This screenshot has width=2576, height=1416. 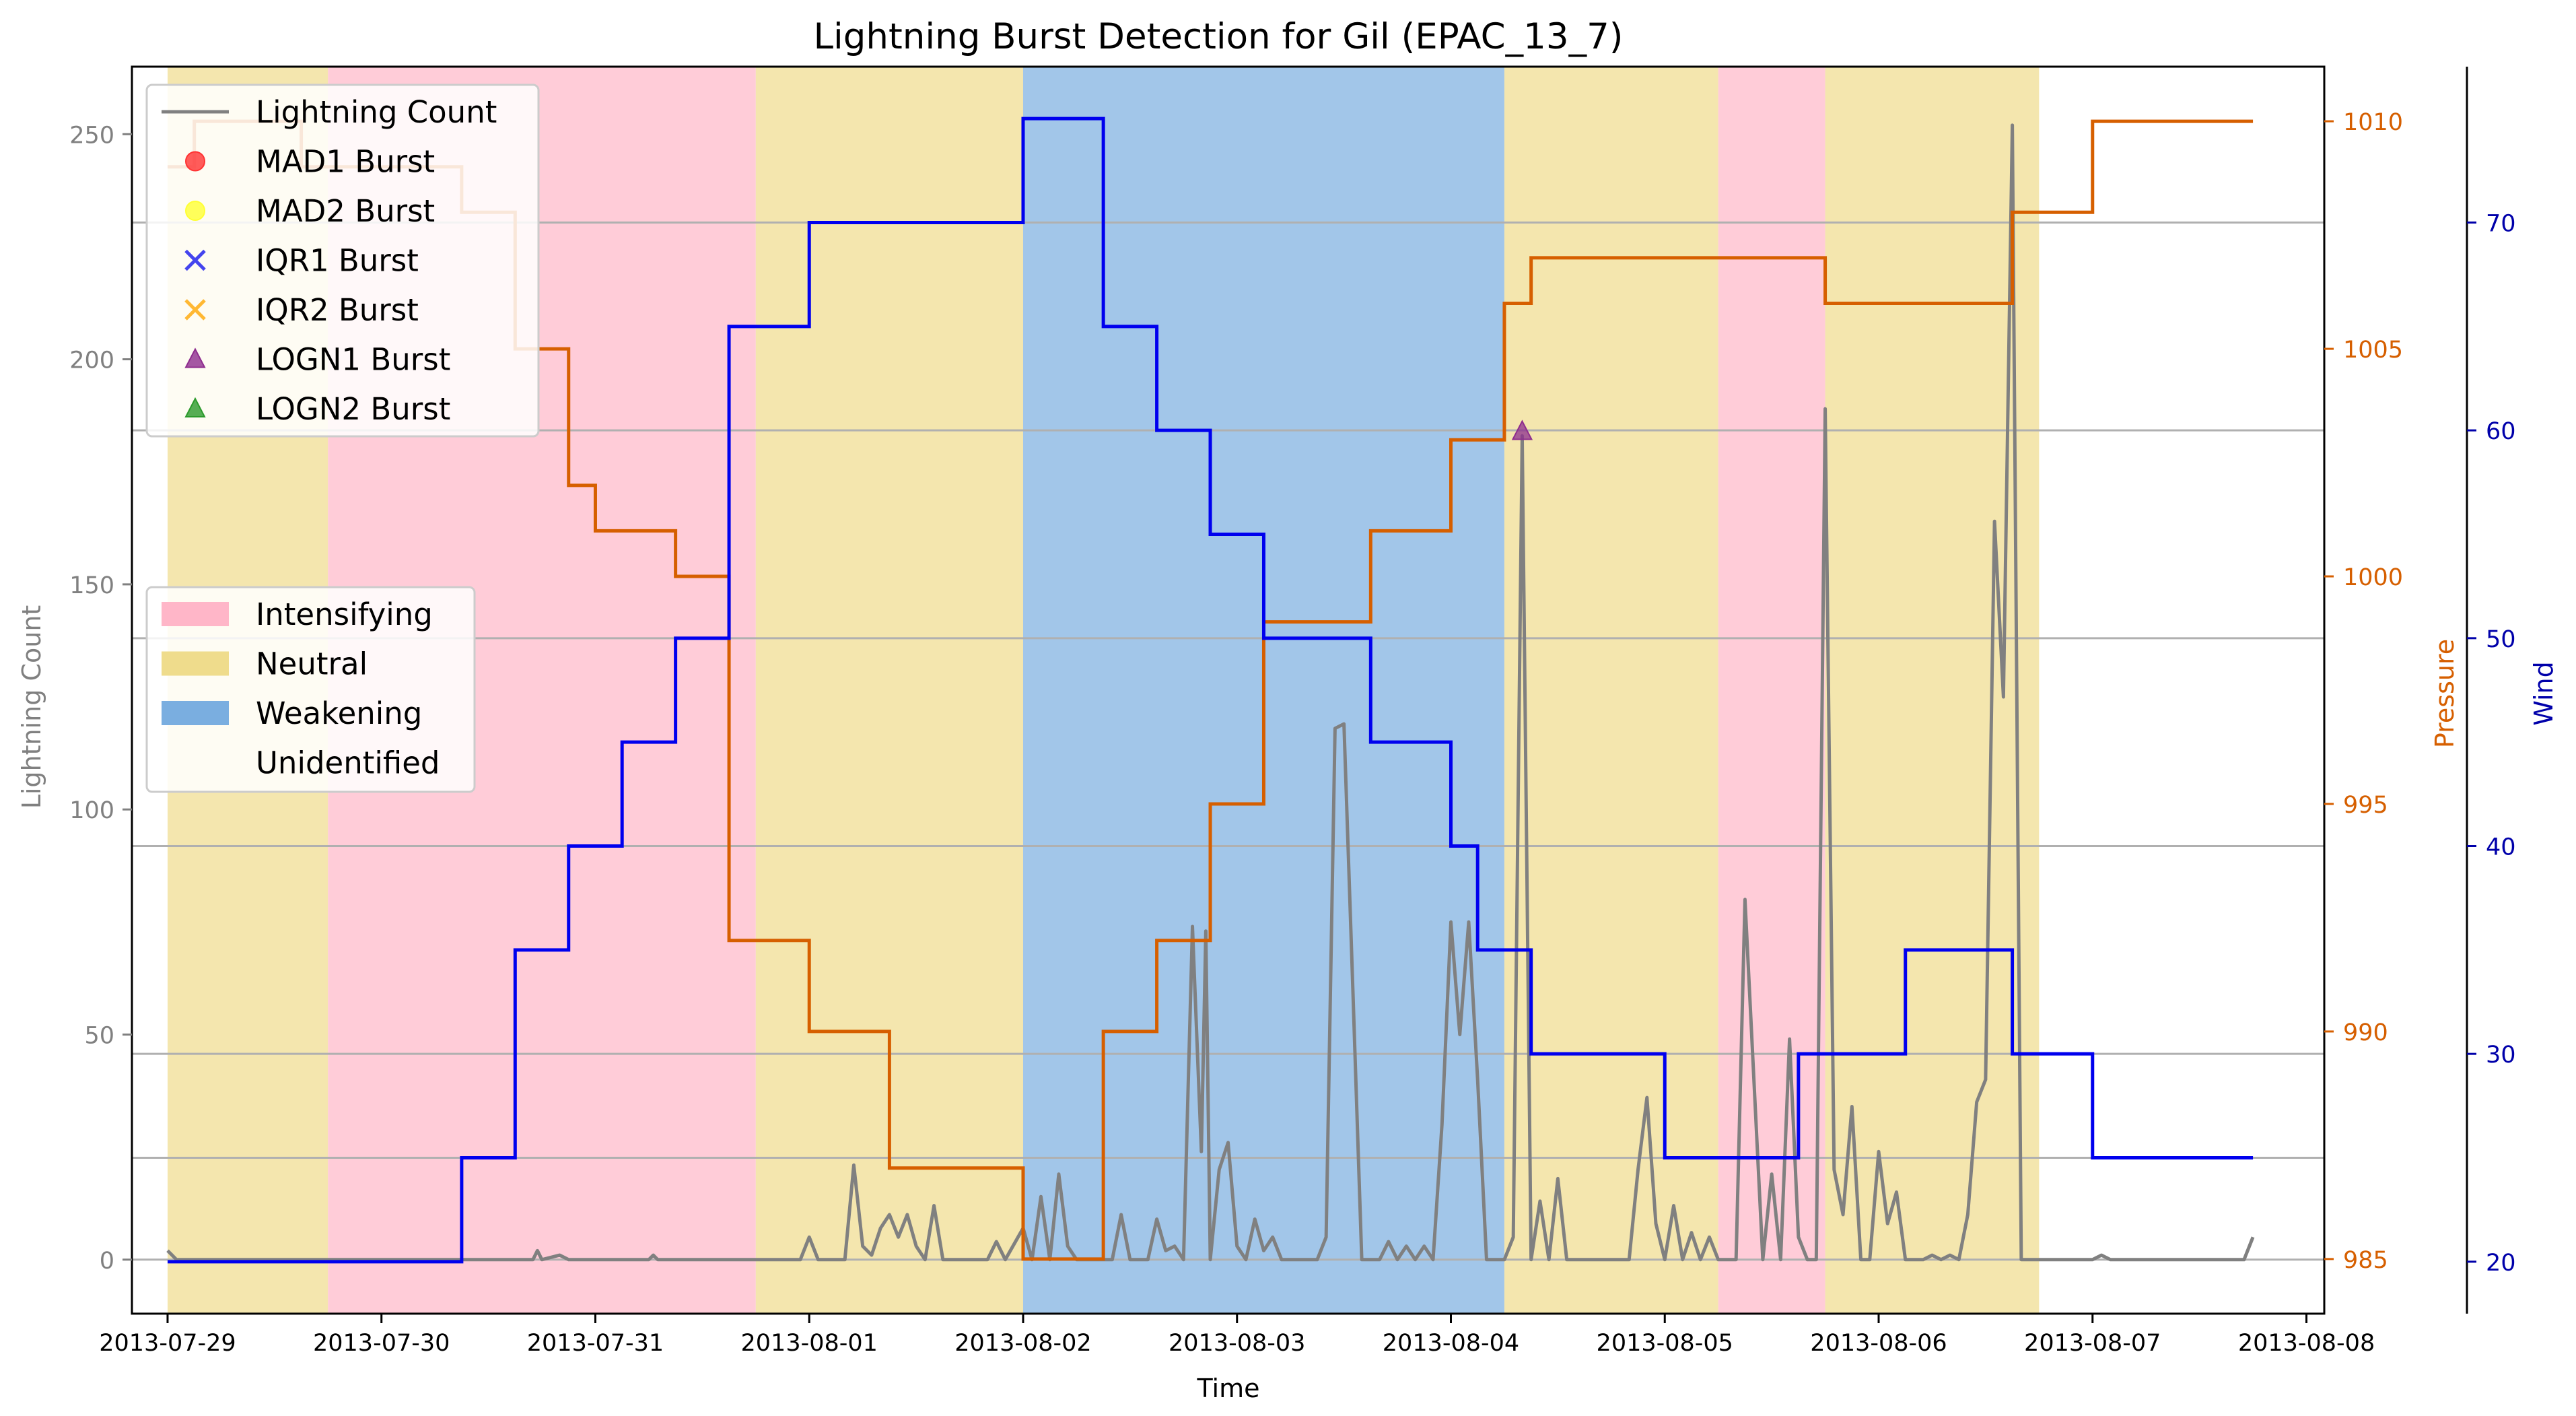 What do you see at coordinates (2365, 1032) in the screenshot?
I see `y-tick-label-pressure: 990` at bounding box center [2365, 1032].